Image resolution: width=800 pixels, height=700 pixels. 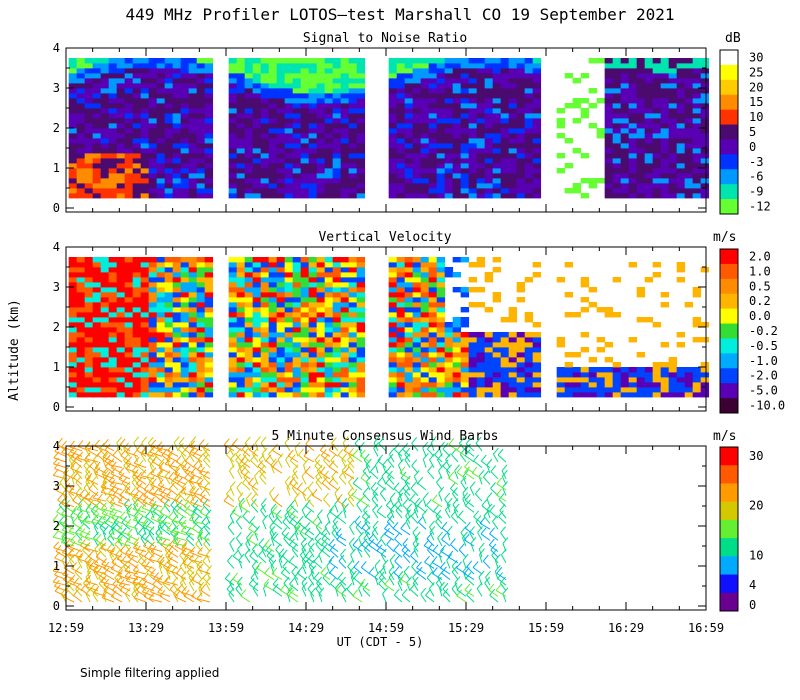 What do you see at coordinates (56, 88) in the screenshot?
I see `y-tick-label: 3` at bounding box center [56, 88].